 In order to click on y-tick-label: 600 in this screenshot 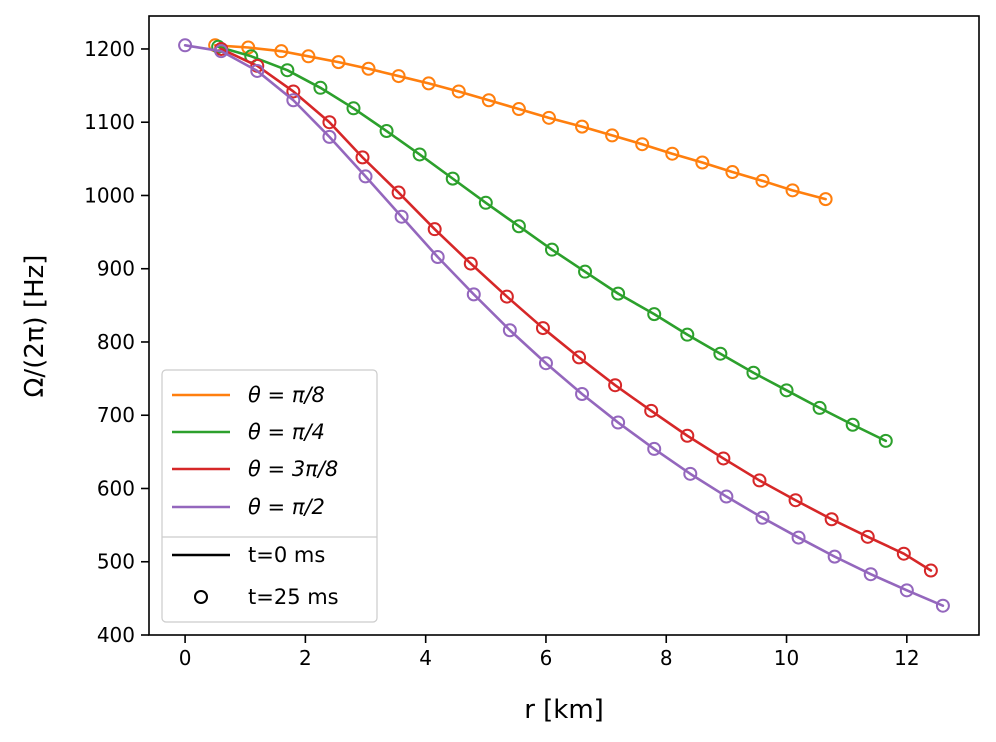, I will do `click(116, 488)`.